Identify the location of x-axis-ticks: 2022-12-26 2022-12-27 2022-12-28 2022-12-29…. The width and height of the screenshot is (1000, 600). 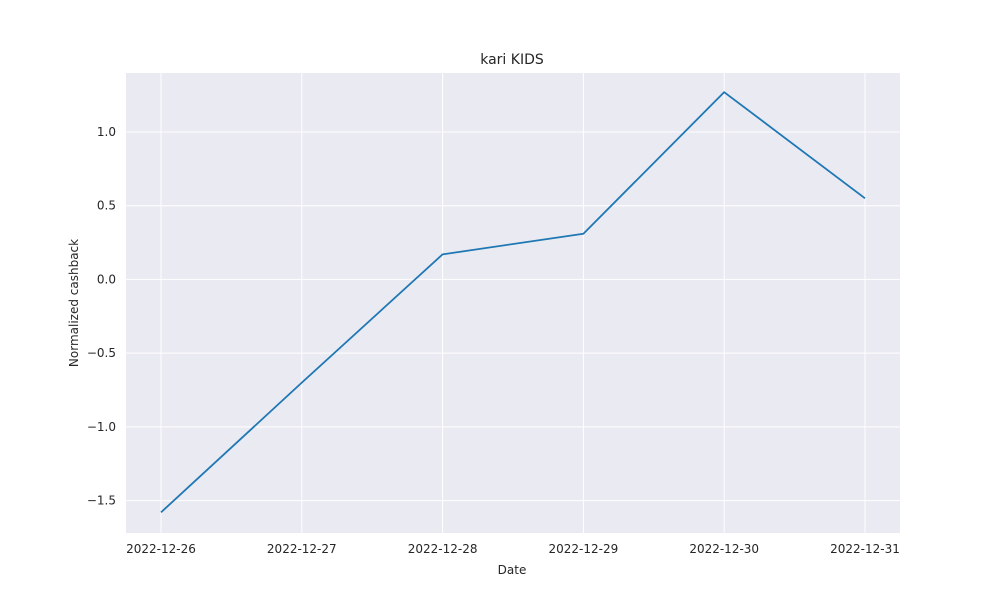
(513, 549).